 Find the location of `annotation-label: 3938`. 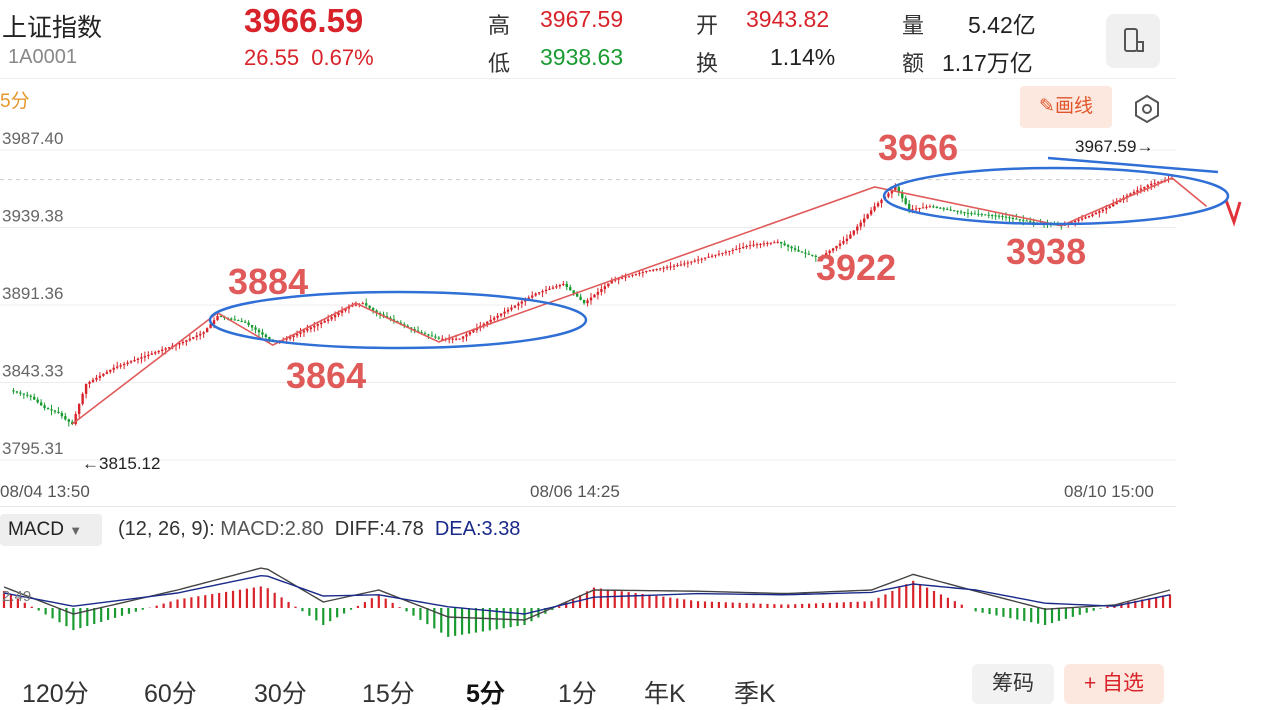

annotation-label: 3938 is located at coordinates (1046, 251).